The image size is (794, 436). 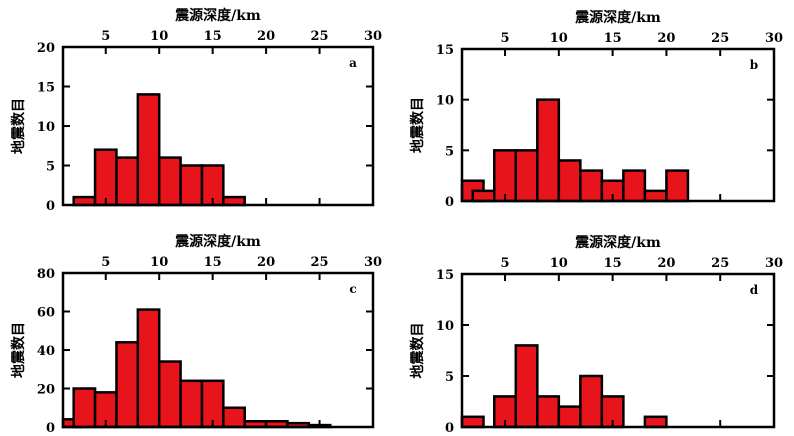 I want to click on panel-letter: d, so click(x=754, y=290).